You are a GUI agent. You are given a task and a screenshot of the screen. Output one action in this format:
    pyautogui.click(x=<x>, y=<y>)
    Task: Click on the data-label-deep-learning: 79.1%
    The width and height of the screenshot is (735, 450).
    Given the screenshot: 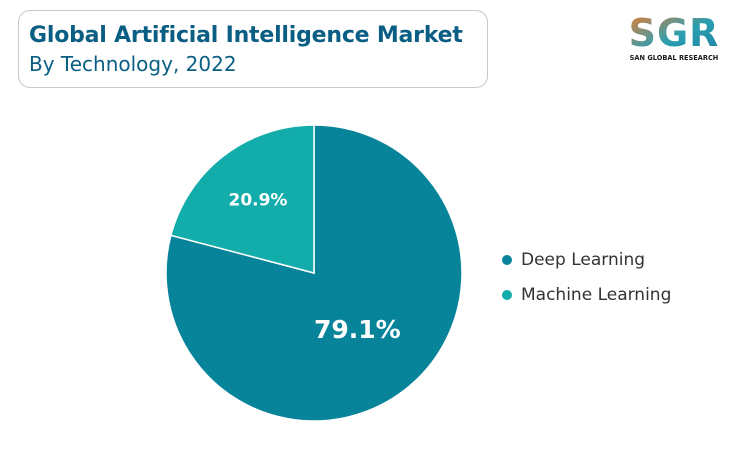 What is the action you would take?
    pyautogui.click(x=357, y=329)
    